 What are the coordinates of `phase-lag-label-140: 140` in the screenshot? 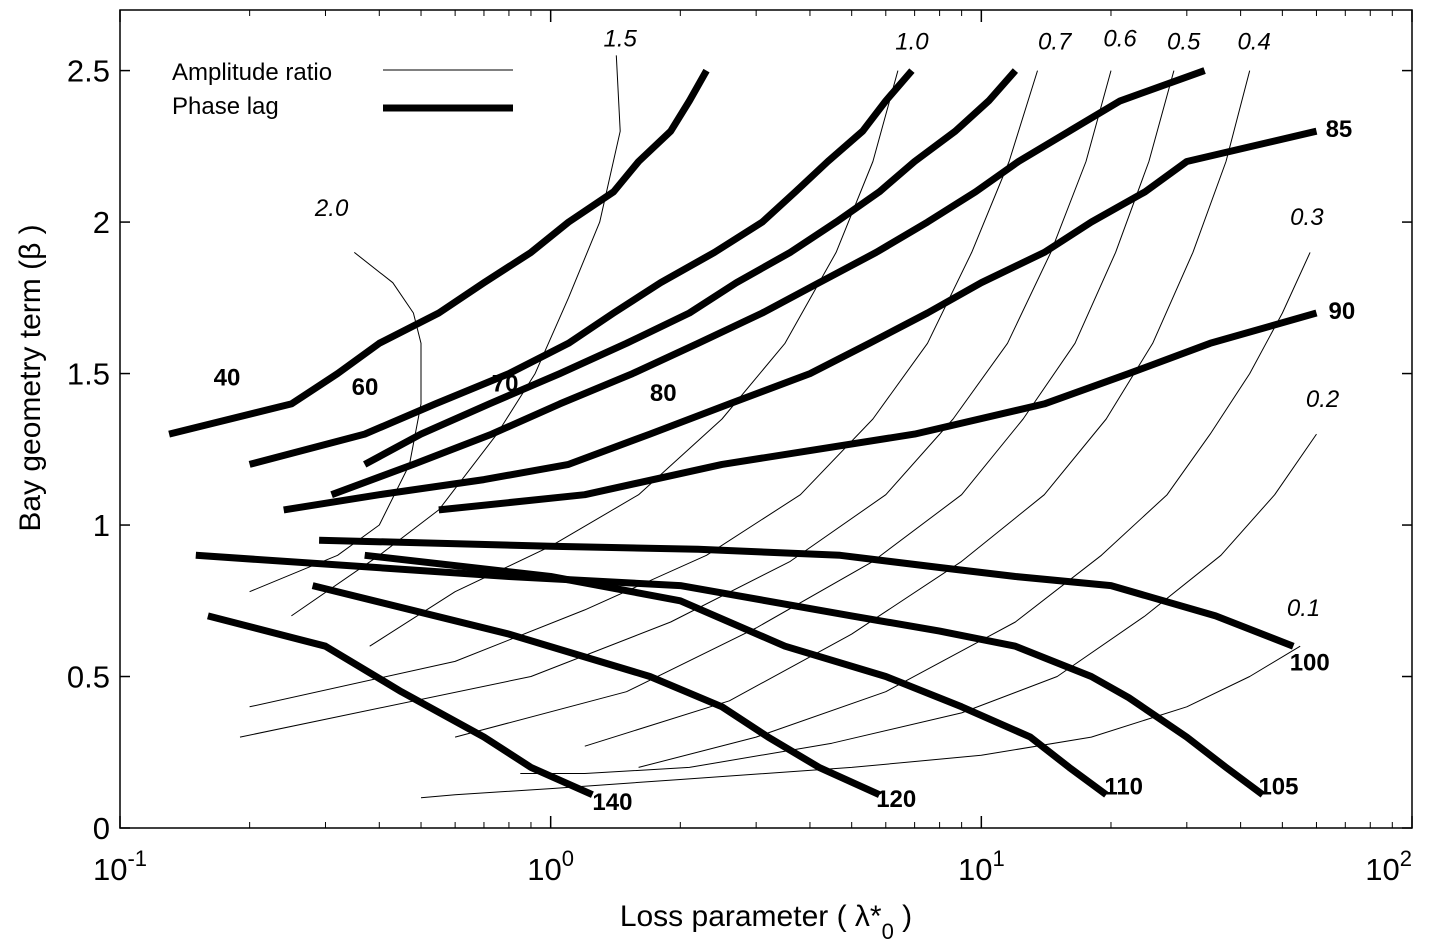 It's located at (612, 802).